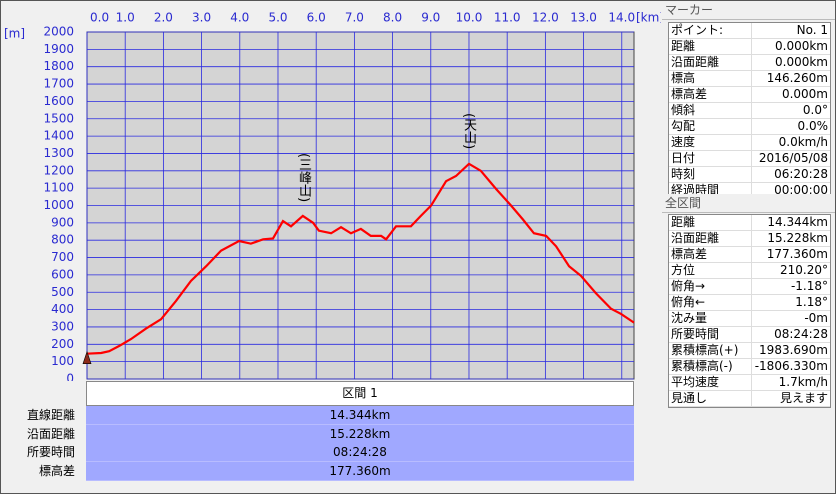 This screenshot has width=836, height=494. I want to click on row-label: 直線距離, so click(50, 415).